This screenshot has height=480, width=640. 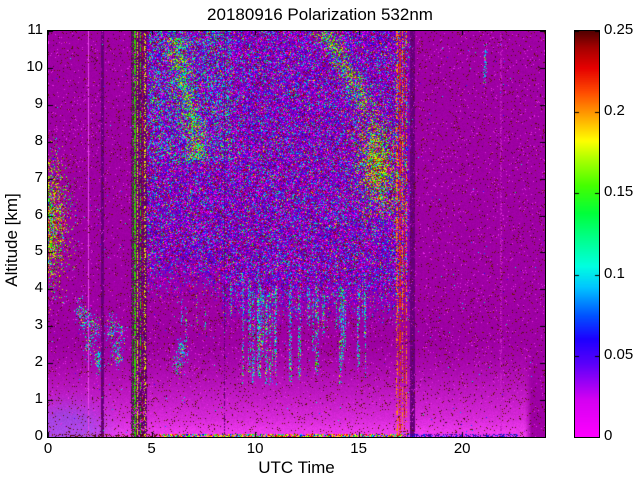 What do you see at coordinates (38, 435) in the screenshot?
I see `y-tick-label: 0` at bounding box center [38, 435].